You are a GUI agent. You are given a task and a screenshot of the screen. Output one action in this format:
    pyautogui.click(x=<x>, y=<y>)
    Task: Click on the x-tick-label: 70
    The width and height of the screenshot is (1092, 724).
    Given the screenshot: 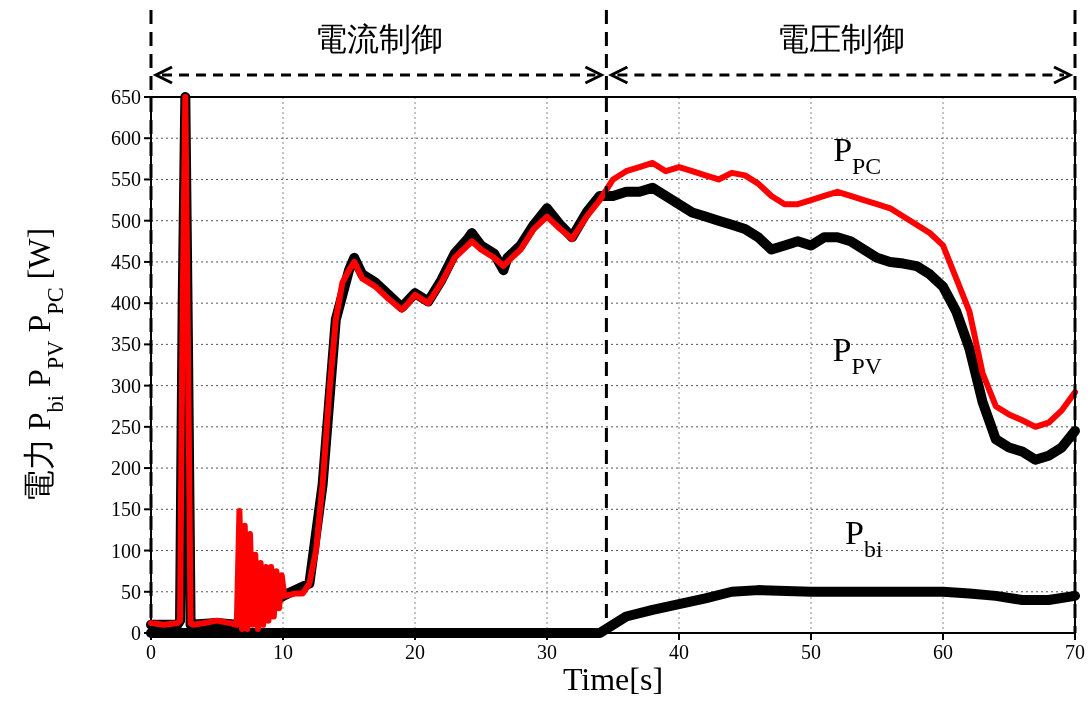 What is the action you would take?
    pyautogui.click(x=1075, y=652)
    